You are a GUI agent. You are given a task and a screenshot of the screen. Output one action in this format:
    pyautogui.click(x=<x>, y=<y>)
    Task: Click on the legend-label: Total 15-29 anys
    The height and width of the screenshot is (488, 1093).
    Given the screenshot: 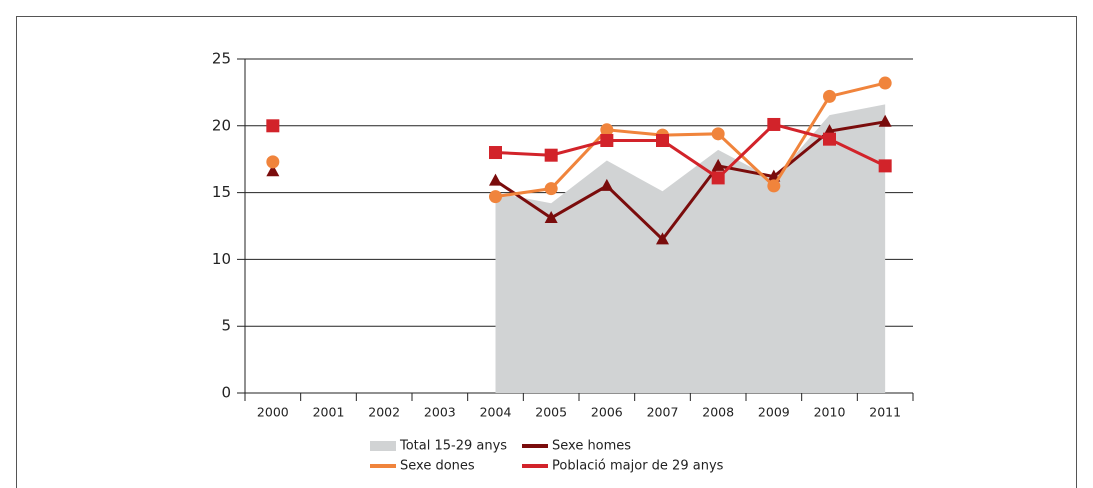 What is the action you would take?
    pyautogui.click(x=453, y=446)
    